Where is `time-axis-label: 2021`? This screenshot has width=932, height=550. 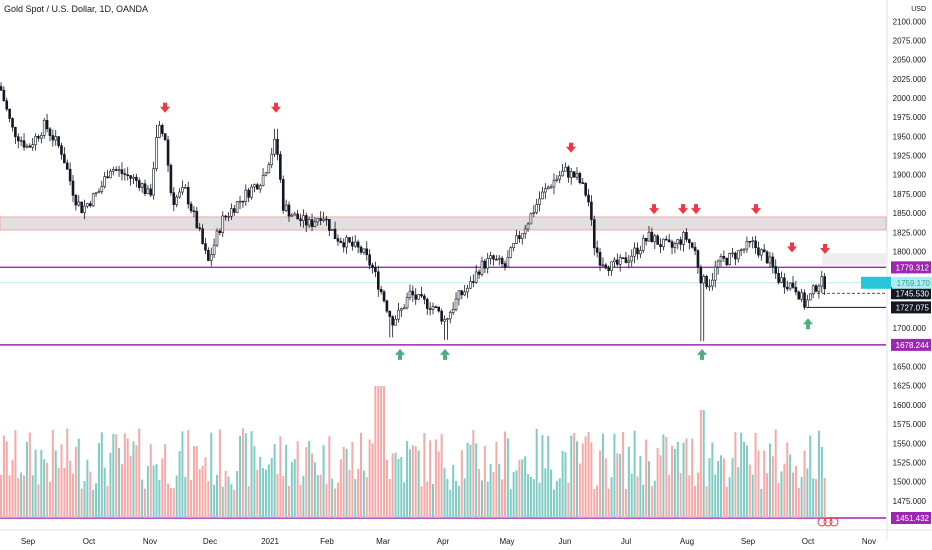
time-axis-label: 2021 is located at coordinates (270, 541).